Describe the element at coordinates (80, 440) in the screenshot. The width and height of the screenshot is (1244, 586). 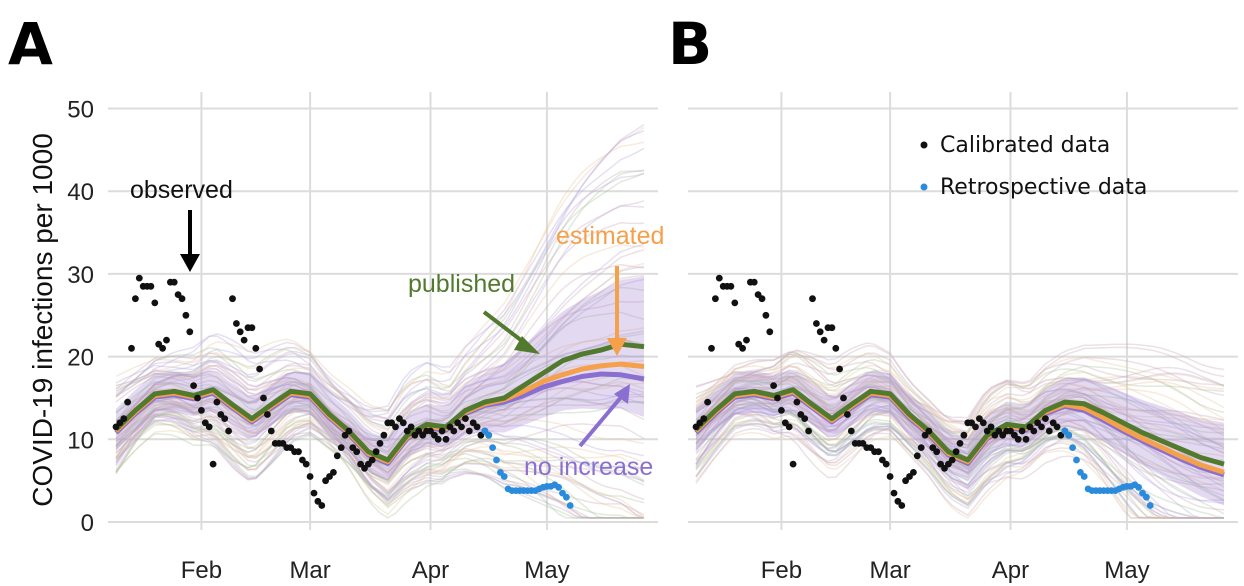
I see `y-tick-label: 10` at that location.